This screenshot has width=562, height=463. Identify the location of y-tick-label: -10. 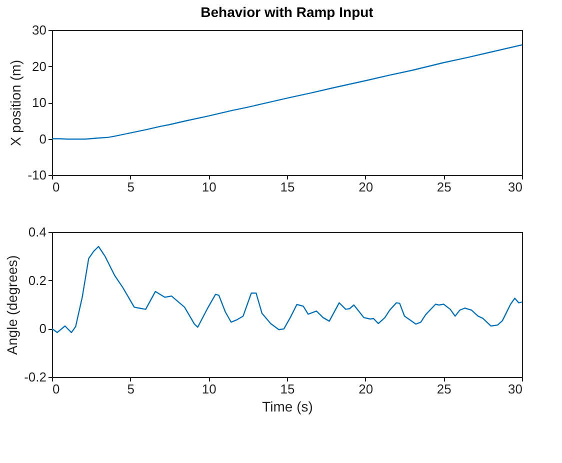
(37, 175).